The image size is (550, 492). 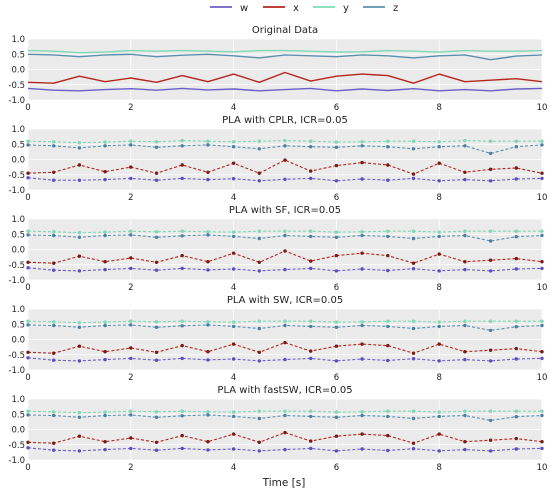 I want to click on legend-label-x: x, so click(x=296, y=8).